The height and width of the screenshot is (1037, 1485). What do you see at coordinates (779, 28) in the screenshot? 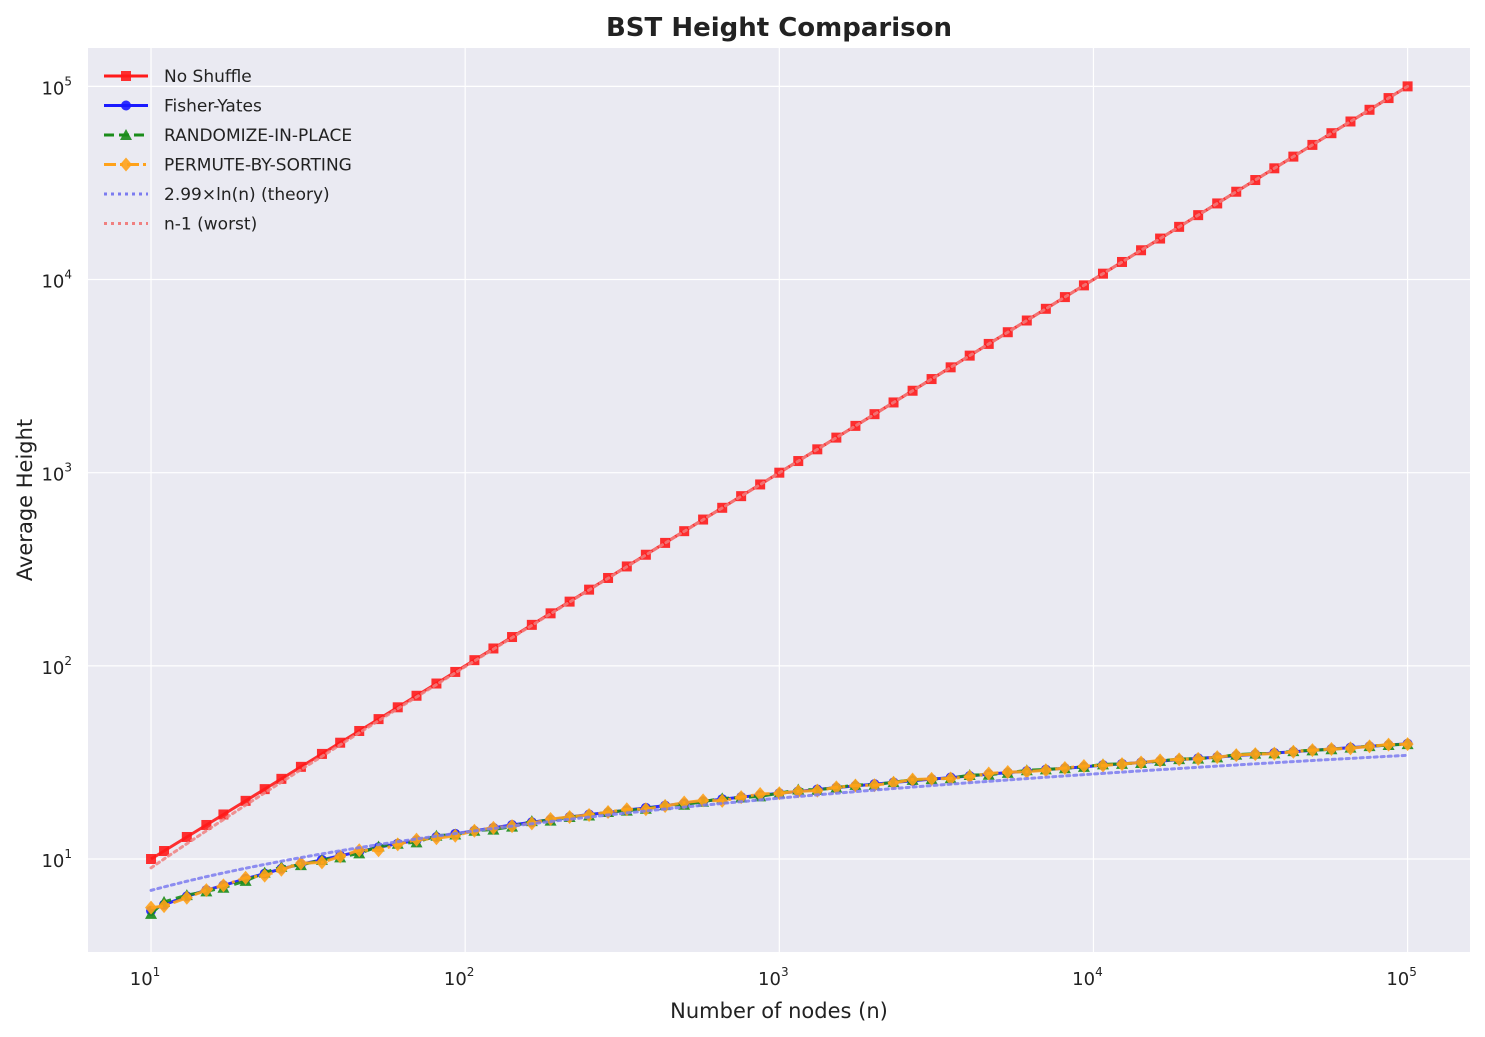
I see `chart-title: BST Height Comparison` at bounding box center [779, 28].